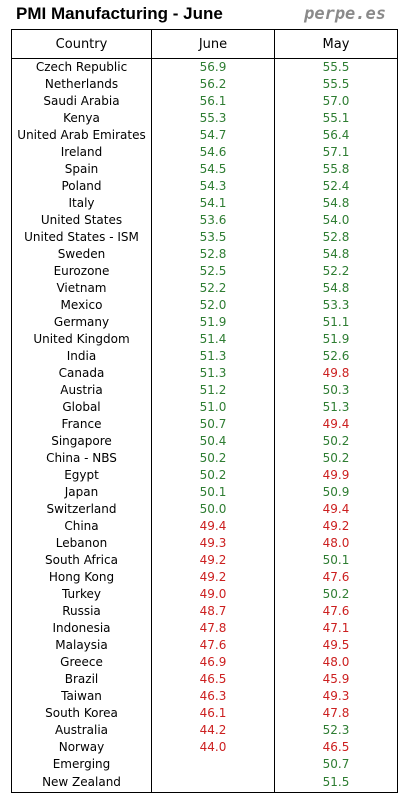  I want to click on table-row: Global 51.0 51.3, so click(205, 407).